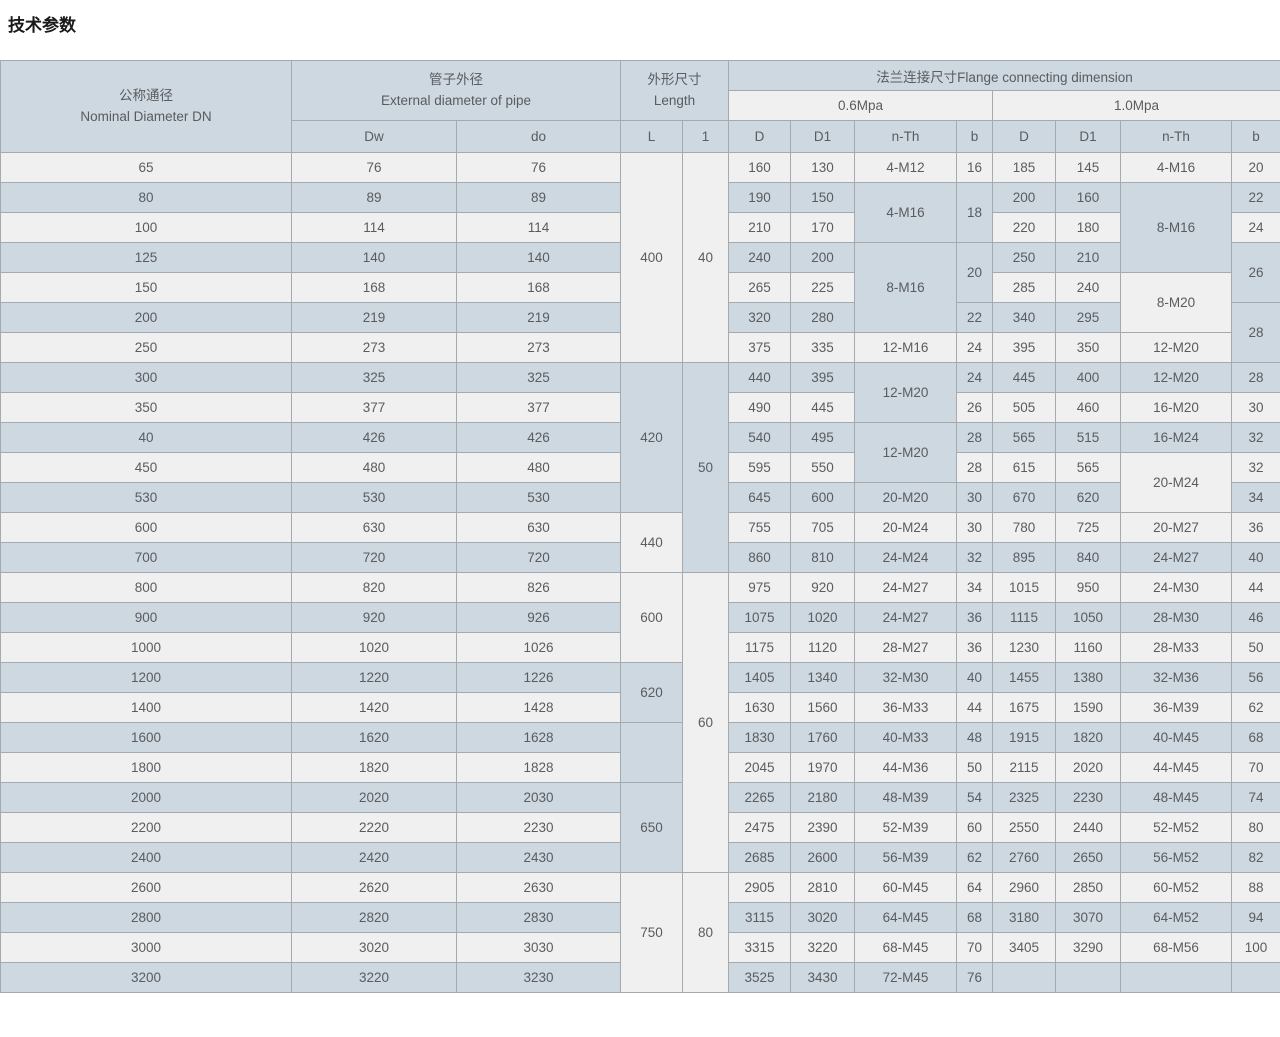  What do you see at coordinates (651, 617) in the screenshot?
I see `L-cell: 600` at bounding box center [651, 617].